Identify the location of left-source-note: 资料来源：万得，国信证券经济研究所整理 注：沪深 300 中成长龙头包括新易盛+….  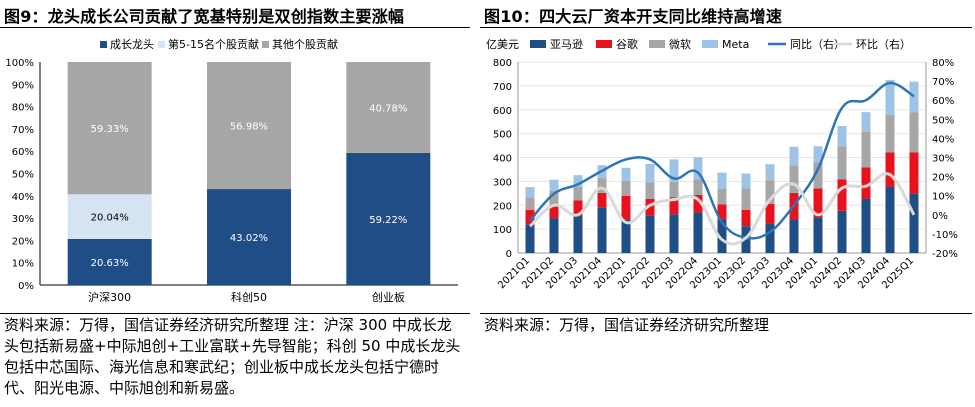
(232, 356).